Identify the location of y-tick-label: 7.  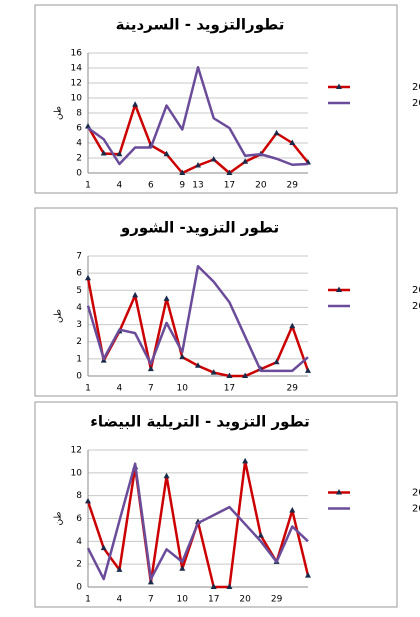
(79, 257).